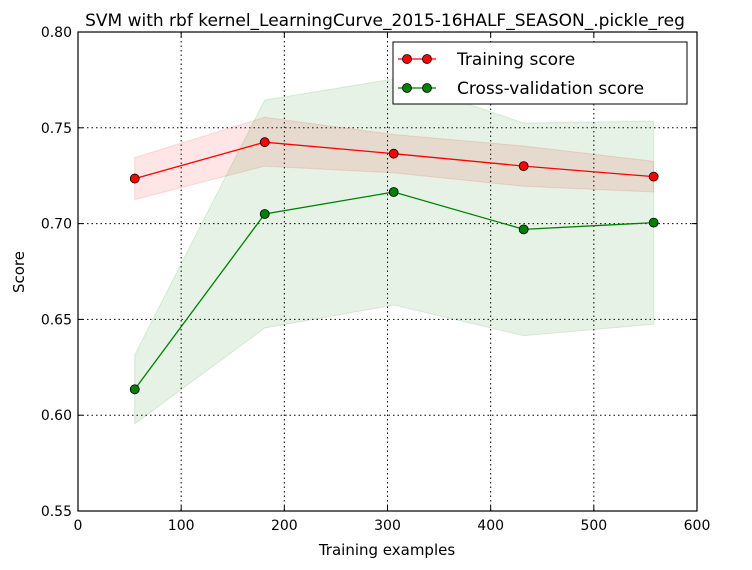 The image size is (752, 570). I want to click on y-axis-label: Score, so click(19, 272).